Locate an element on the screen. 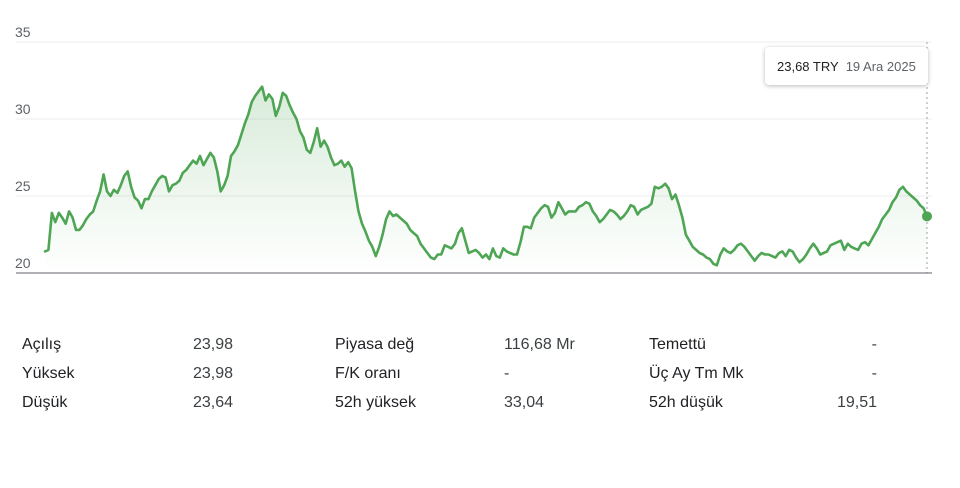 The height and width of the screenshot is (488, 960). stat-label-52w-low: 52h düşük is located at coordinates (686, 402).